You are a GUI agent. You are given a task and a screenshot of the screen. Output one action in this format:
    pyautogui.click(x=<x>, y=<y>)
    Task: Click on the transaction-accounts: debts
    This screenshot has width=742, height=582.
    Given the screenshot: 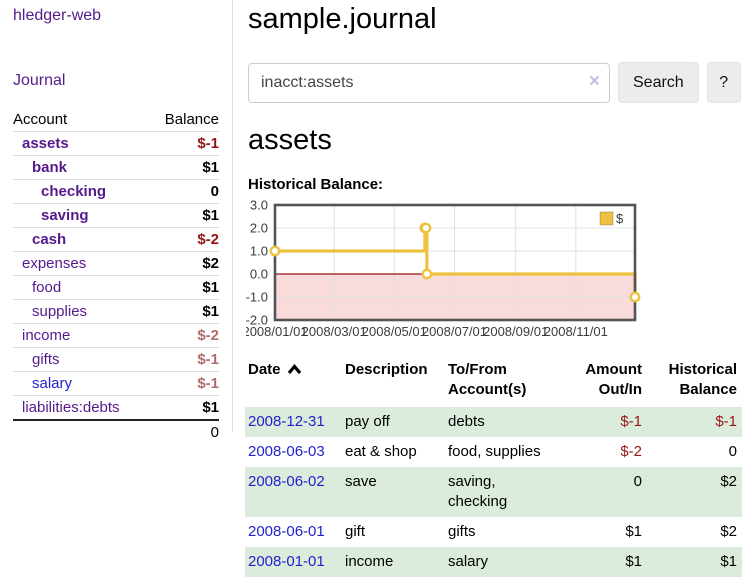 What is the action you would take?
    pyautogui.click(x=466, y=421)
    